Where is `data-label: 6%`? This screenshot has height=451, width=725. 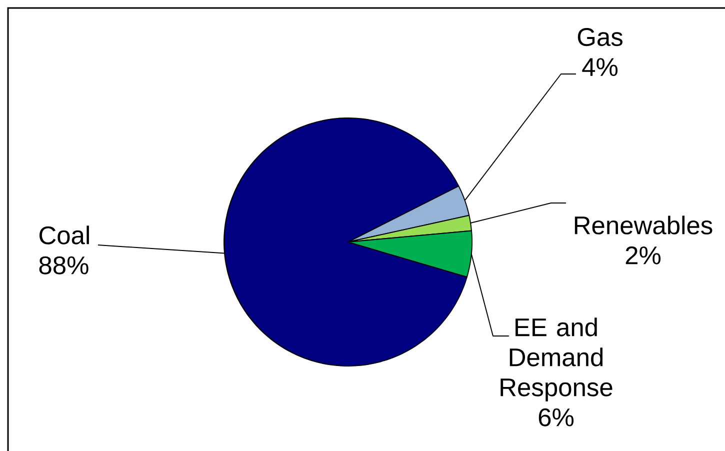 data-label: 6% is located at coordinates (556, 417).